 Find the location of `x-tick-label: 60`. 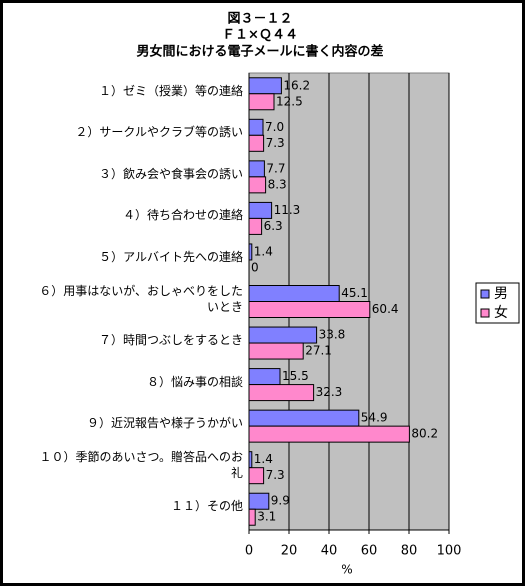

x-tick-label: 60 is located at coordinates (369, 551).